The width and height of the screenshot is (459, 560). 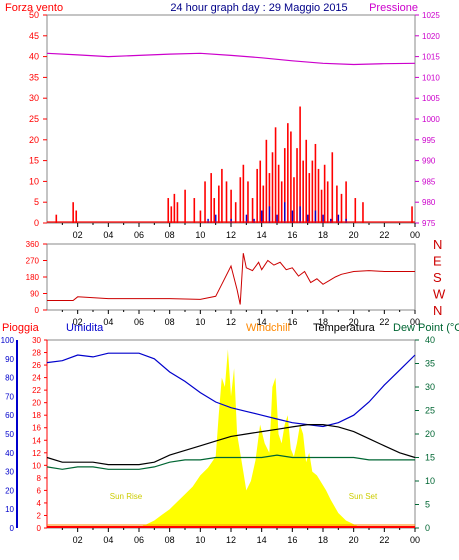 I want to click on temp-tick-label: 20, so click(x=430, y=434).